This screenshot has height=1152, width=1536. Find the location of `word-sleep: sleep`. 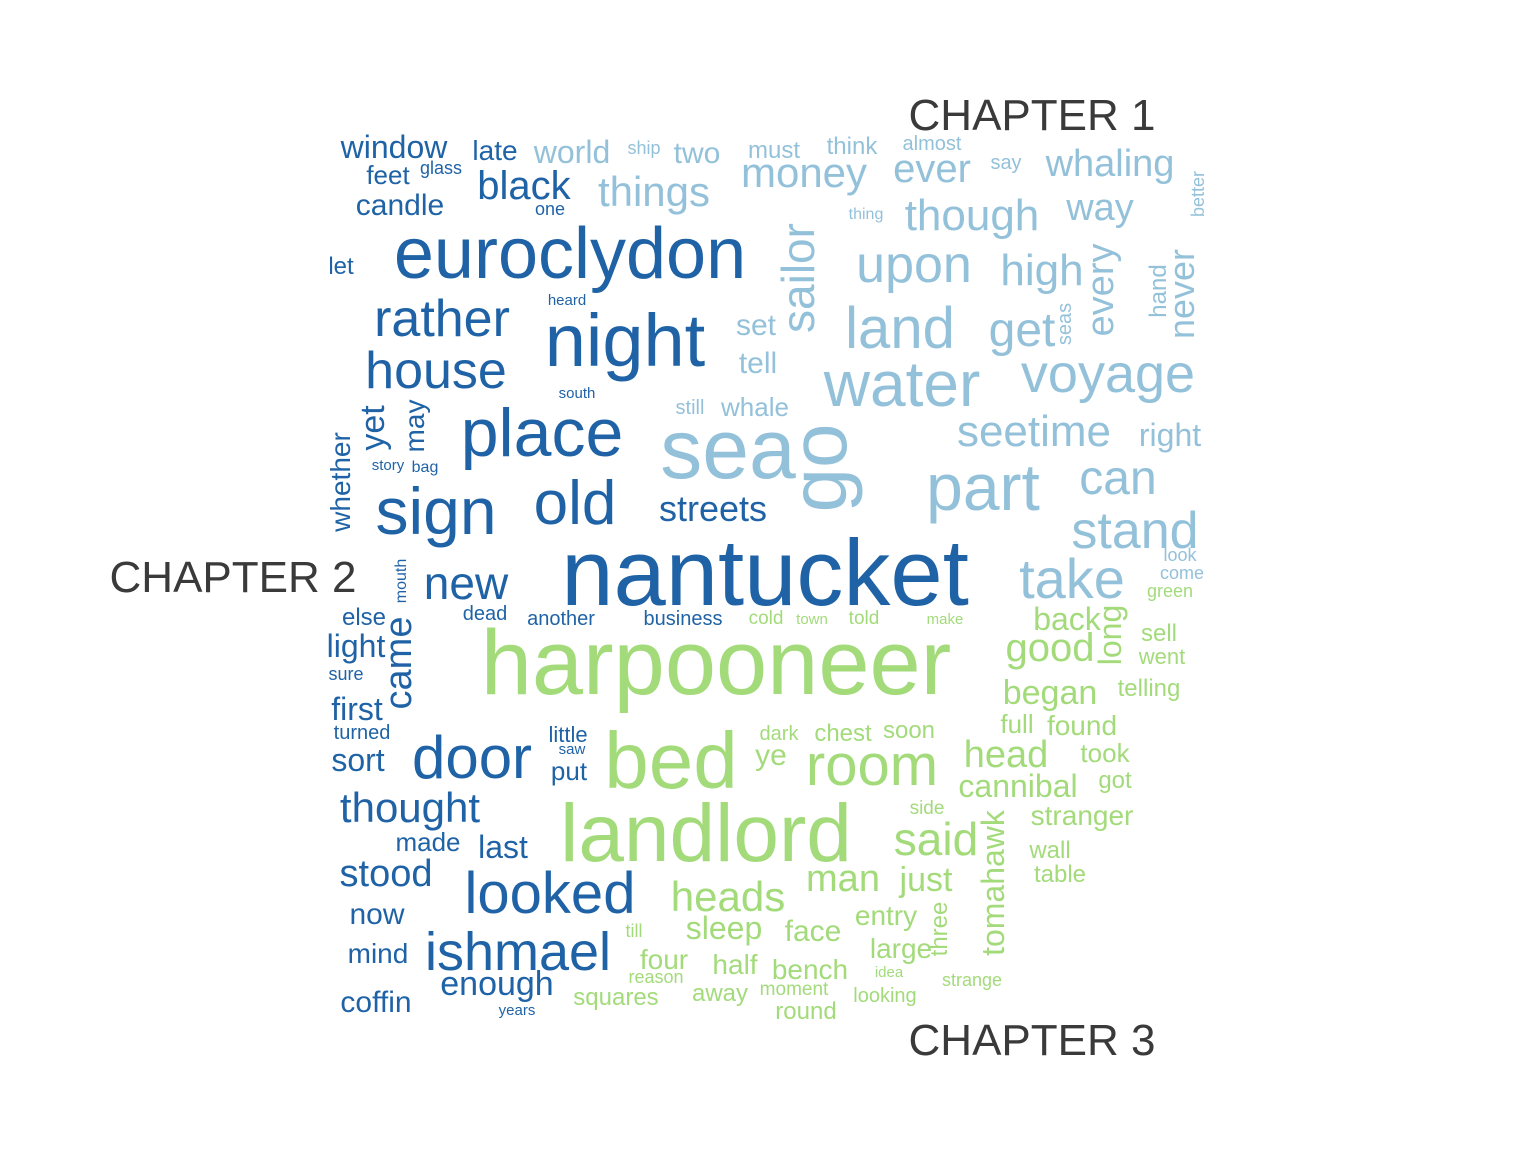

word-sleep: sleep is located at coordinates (724, 928).